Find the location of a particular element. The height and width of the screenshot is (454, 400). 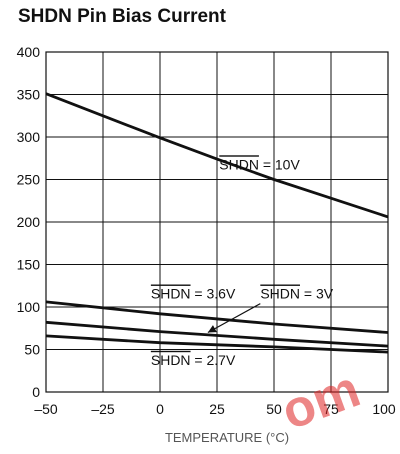

x-tick-label: –25 is located at coordinates (103, 409).